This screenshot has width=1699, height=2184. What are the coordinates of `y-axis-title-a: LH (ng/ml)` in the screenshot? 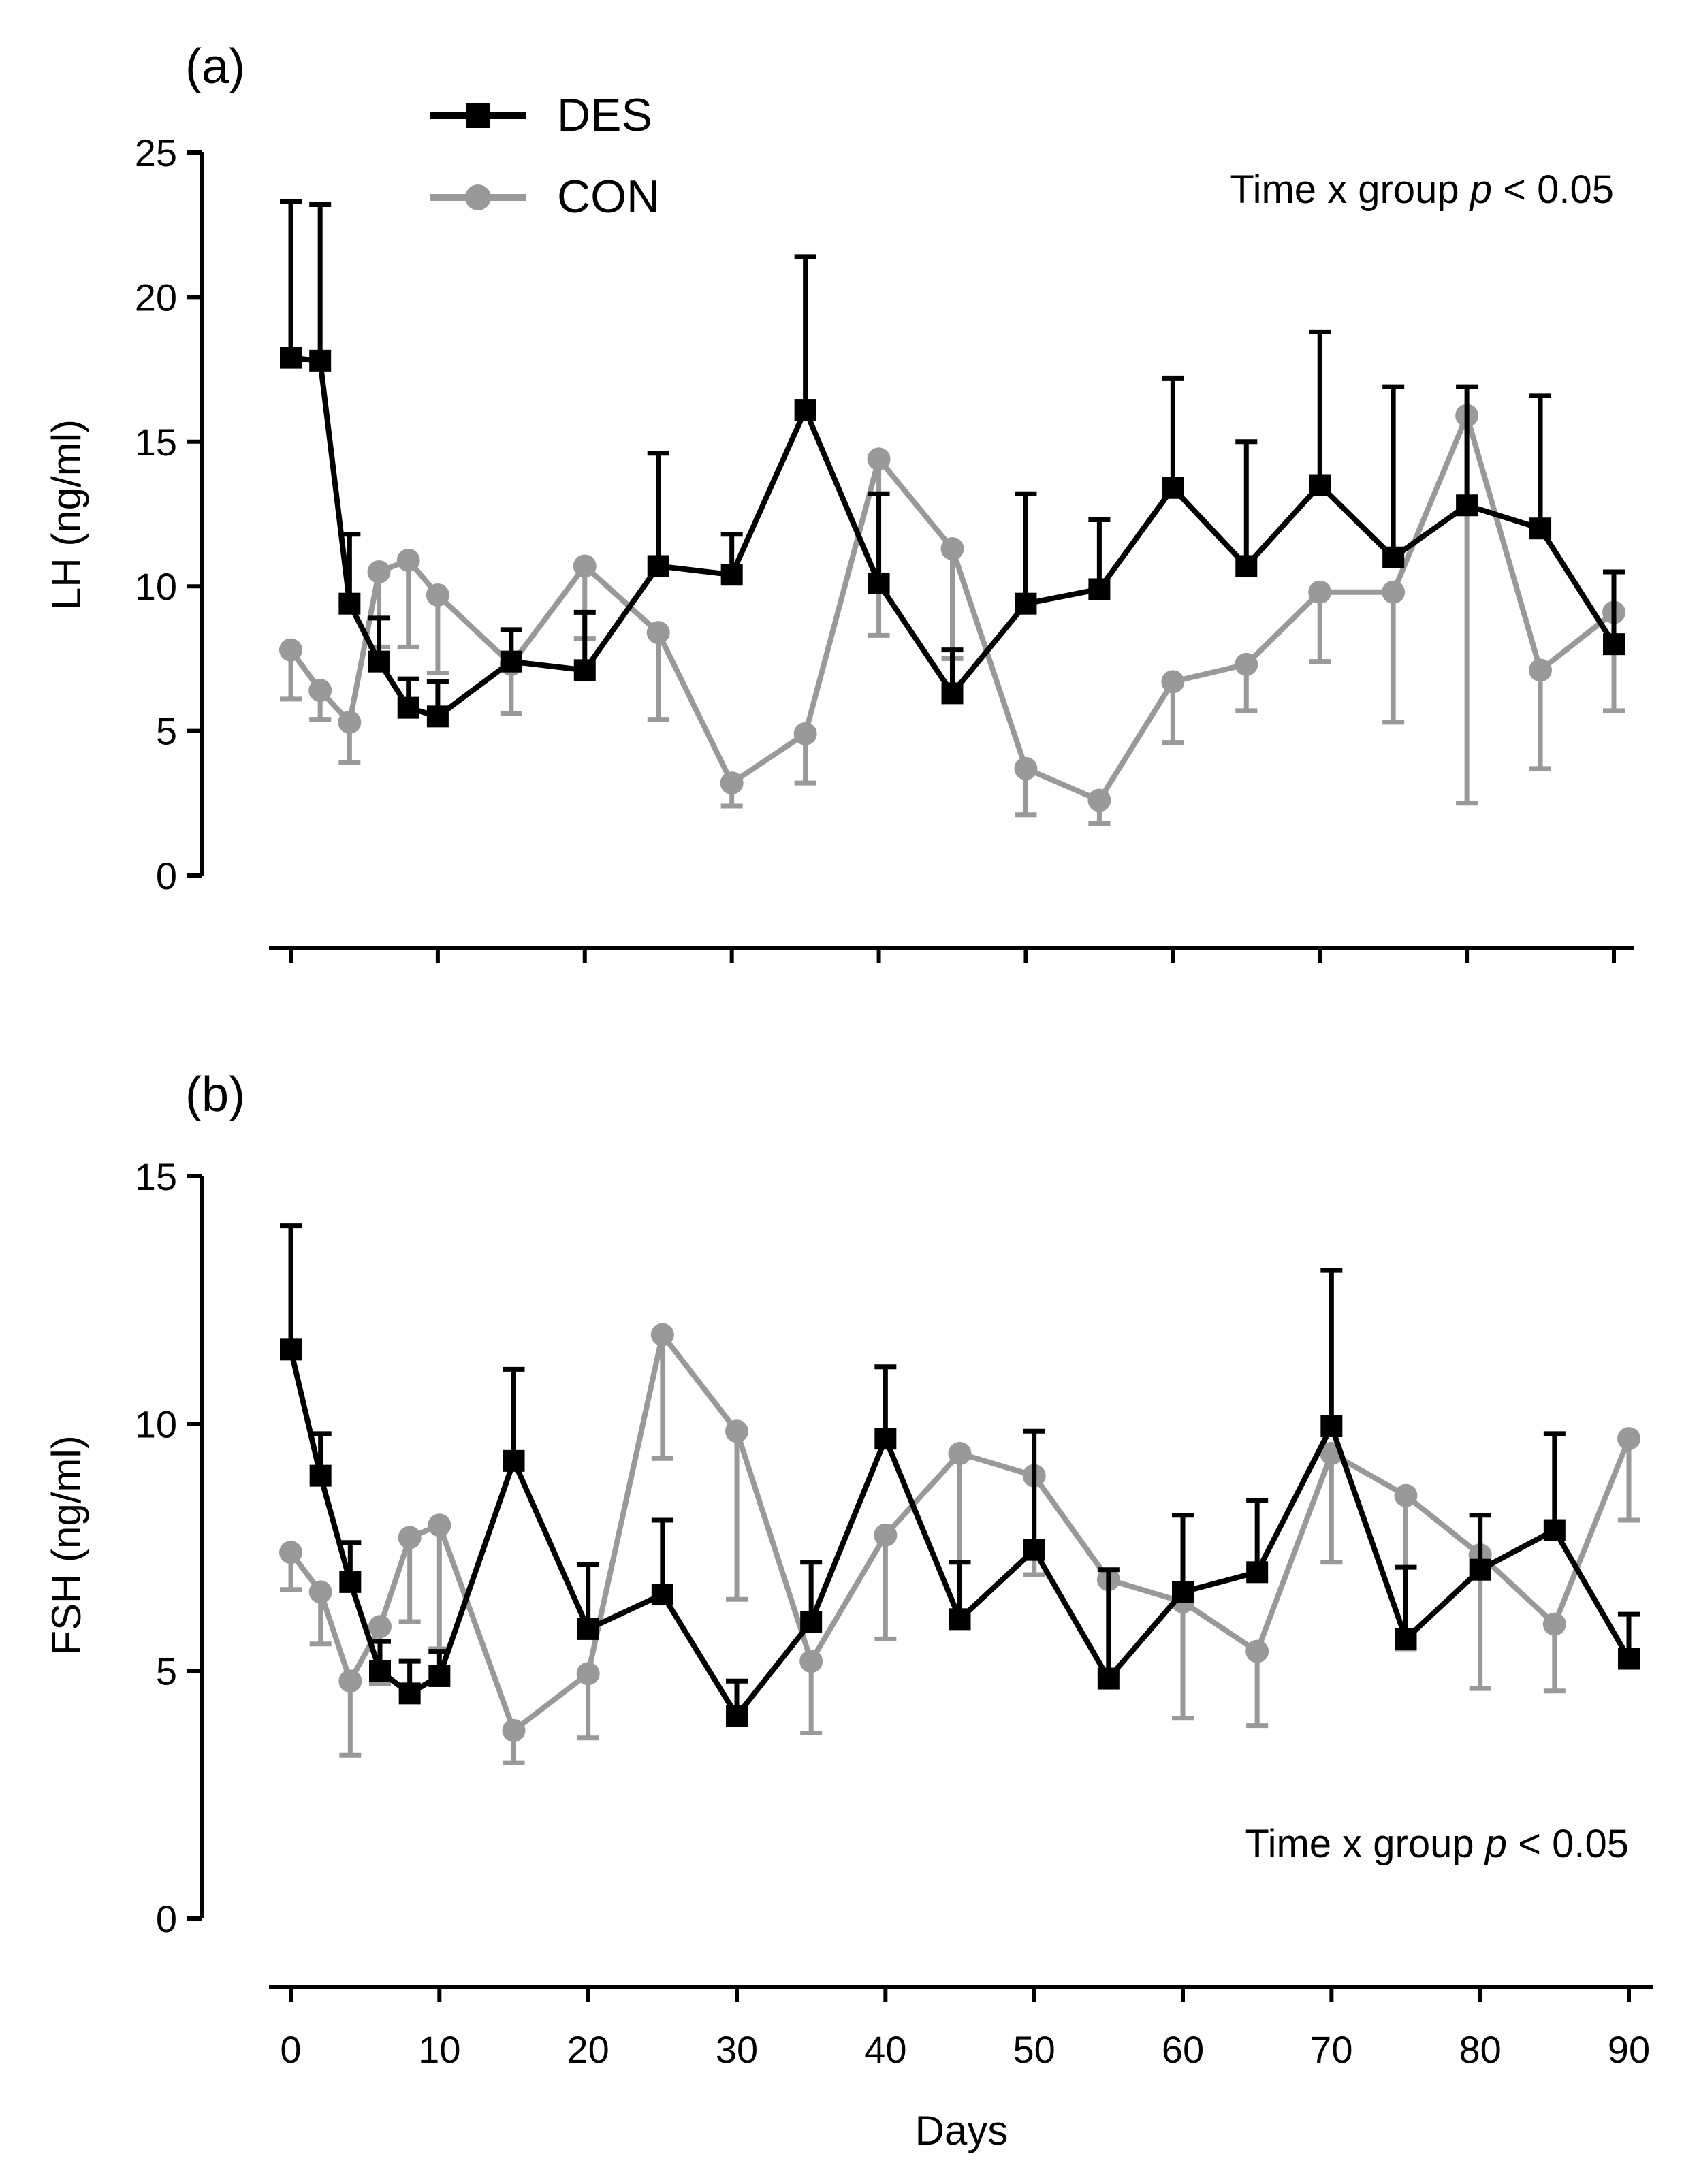 It's located at (67, 514).